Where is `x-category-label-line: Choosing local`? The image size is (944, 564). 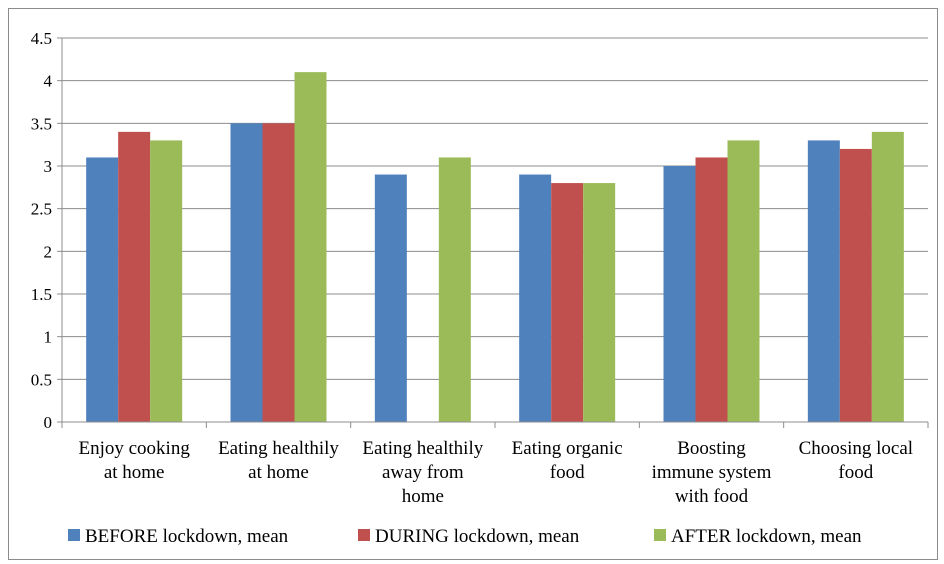 x-category-label-line: Choosing local is located at coordinates (856, 448).